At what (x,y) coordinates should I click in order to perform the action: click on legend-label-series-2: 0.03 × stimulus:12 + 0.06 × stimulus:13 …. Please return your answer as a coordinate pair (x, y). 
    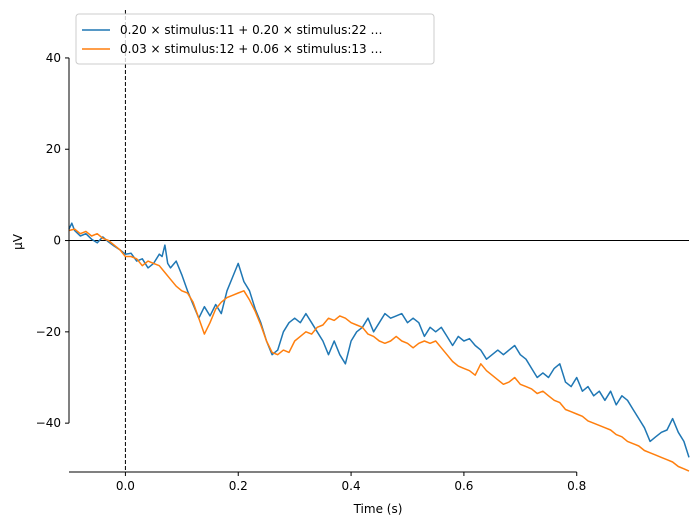
    Looking at the image, I should click on (251, 49).